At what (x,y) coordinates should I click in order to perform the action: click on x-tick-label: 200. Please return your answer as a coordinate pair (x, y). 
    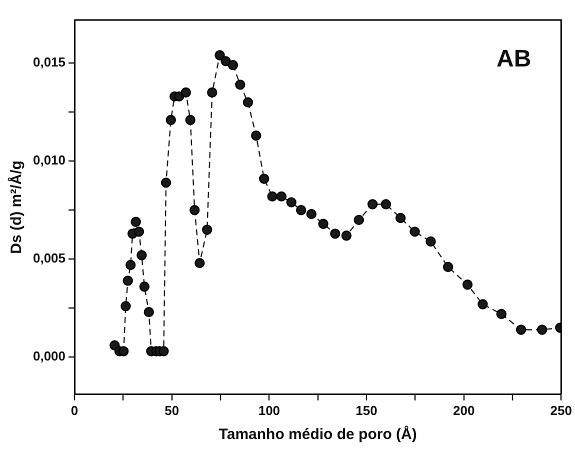
    Looking at the image, I should click on (463, 410).